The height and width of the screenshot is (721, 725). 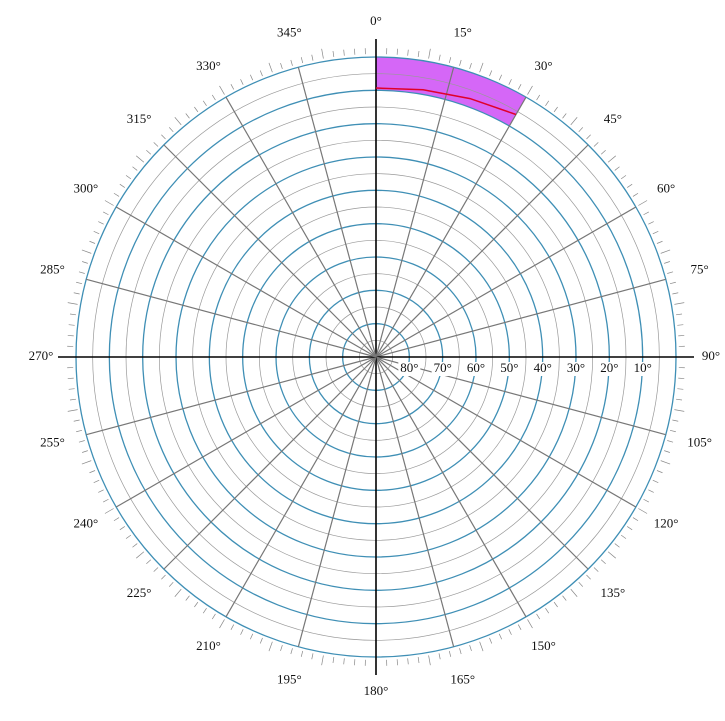 What do you see at coordinates (543, 65) in the screenshot?
I see `azimuth-label: 30°` at bounding box center [543, 65].